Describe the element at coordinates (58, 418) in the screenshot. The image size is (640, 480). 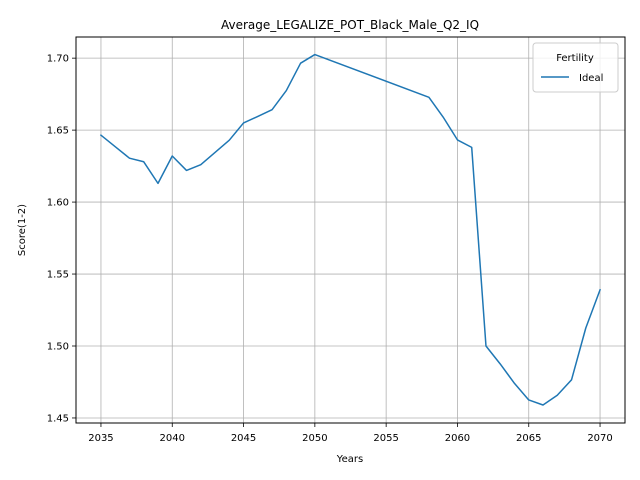
I see `y-tick-label: 1.45` at that location.